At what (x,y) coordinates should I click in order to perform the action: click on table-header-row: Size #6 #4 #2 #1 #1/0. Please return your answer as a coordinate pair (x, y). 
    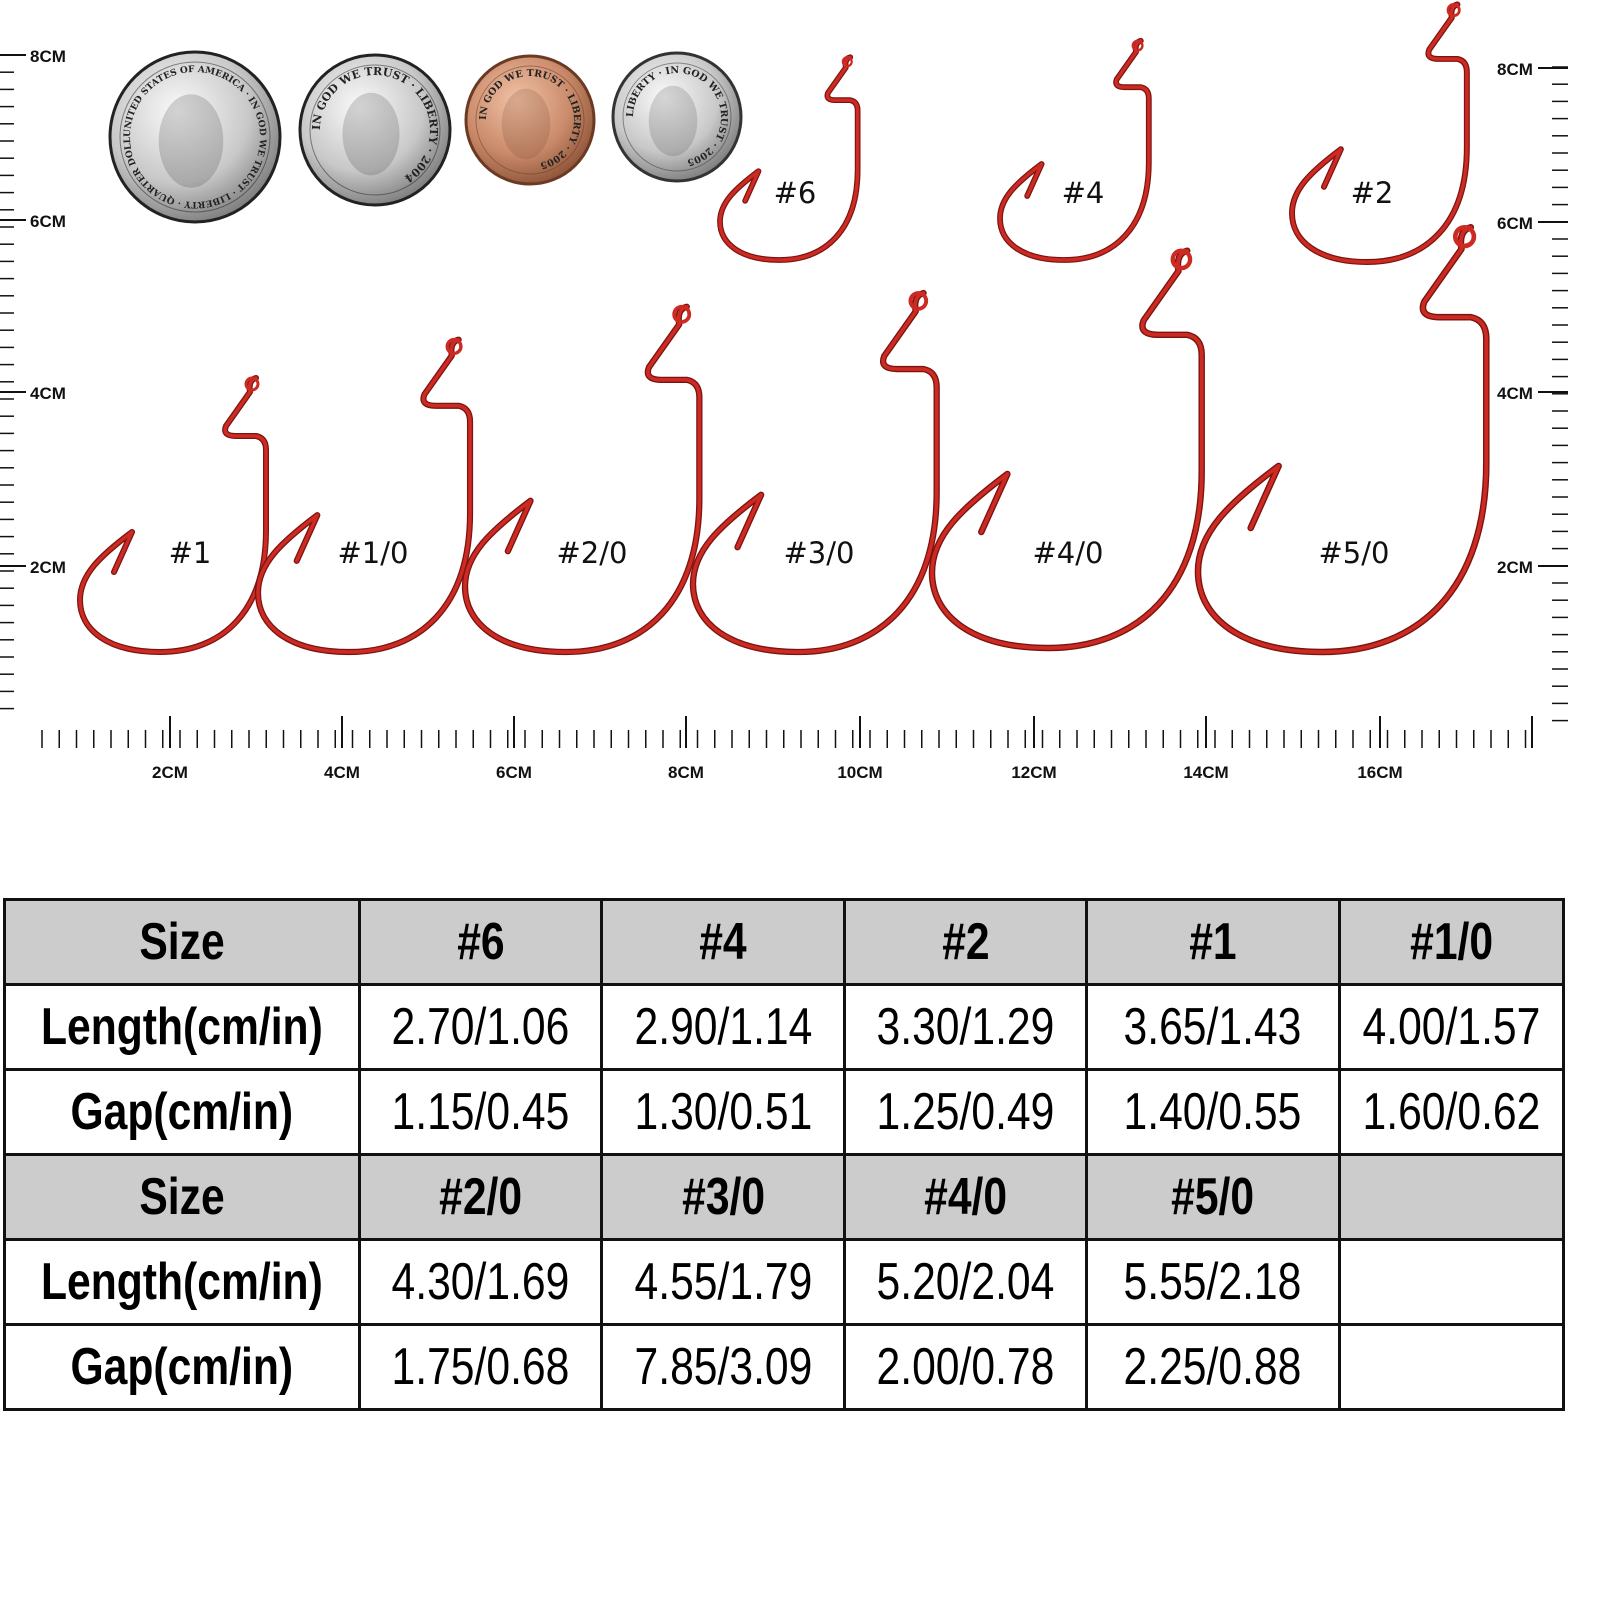
    Looking at the image, I should click on (784, 942).